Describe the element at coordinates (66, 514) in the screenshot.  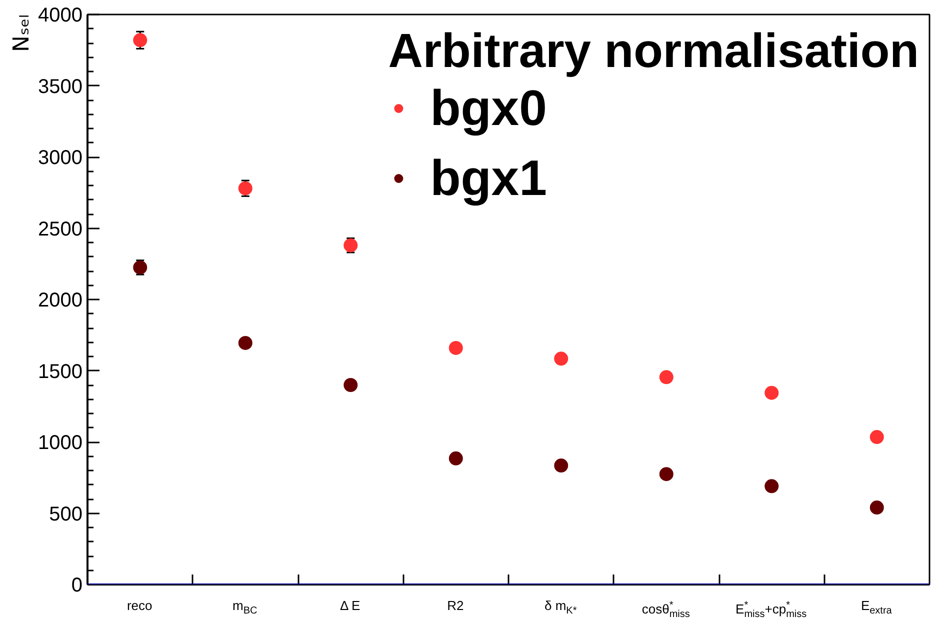
I see `y-tick-label: 500` at that location.